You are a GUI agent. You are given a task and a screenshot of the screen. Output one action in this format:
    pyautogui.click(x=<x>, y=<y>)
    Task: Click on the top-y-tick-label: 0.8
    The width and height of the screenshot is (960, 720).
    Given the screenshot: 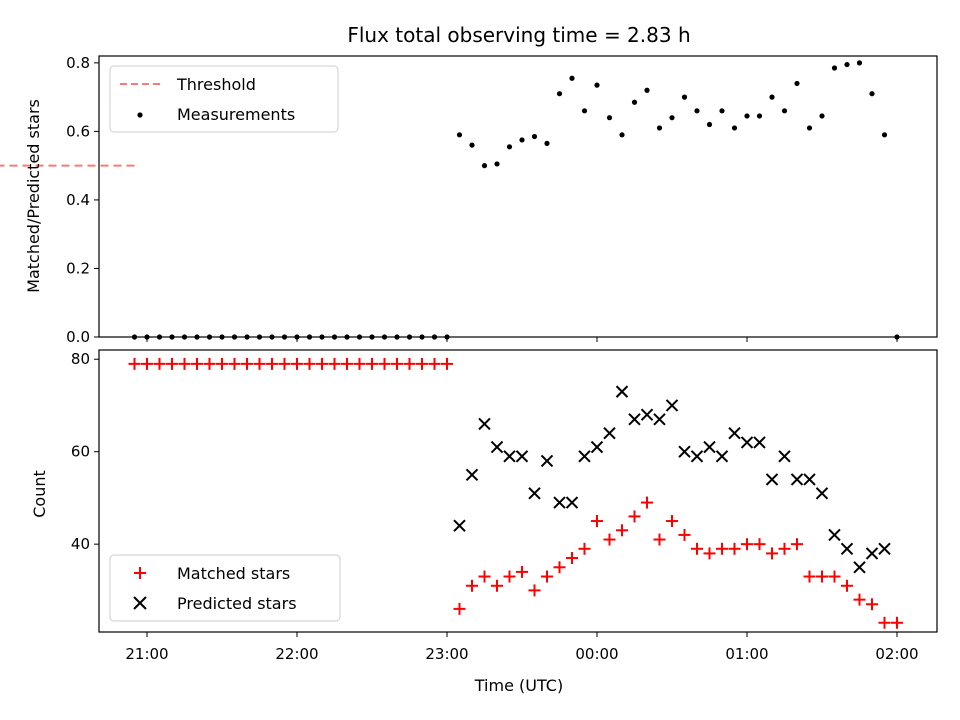 What is the action you would take?
    pyautogui.click(x=78, y=63)
    